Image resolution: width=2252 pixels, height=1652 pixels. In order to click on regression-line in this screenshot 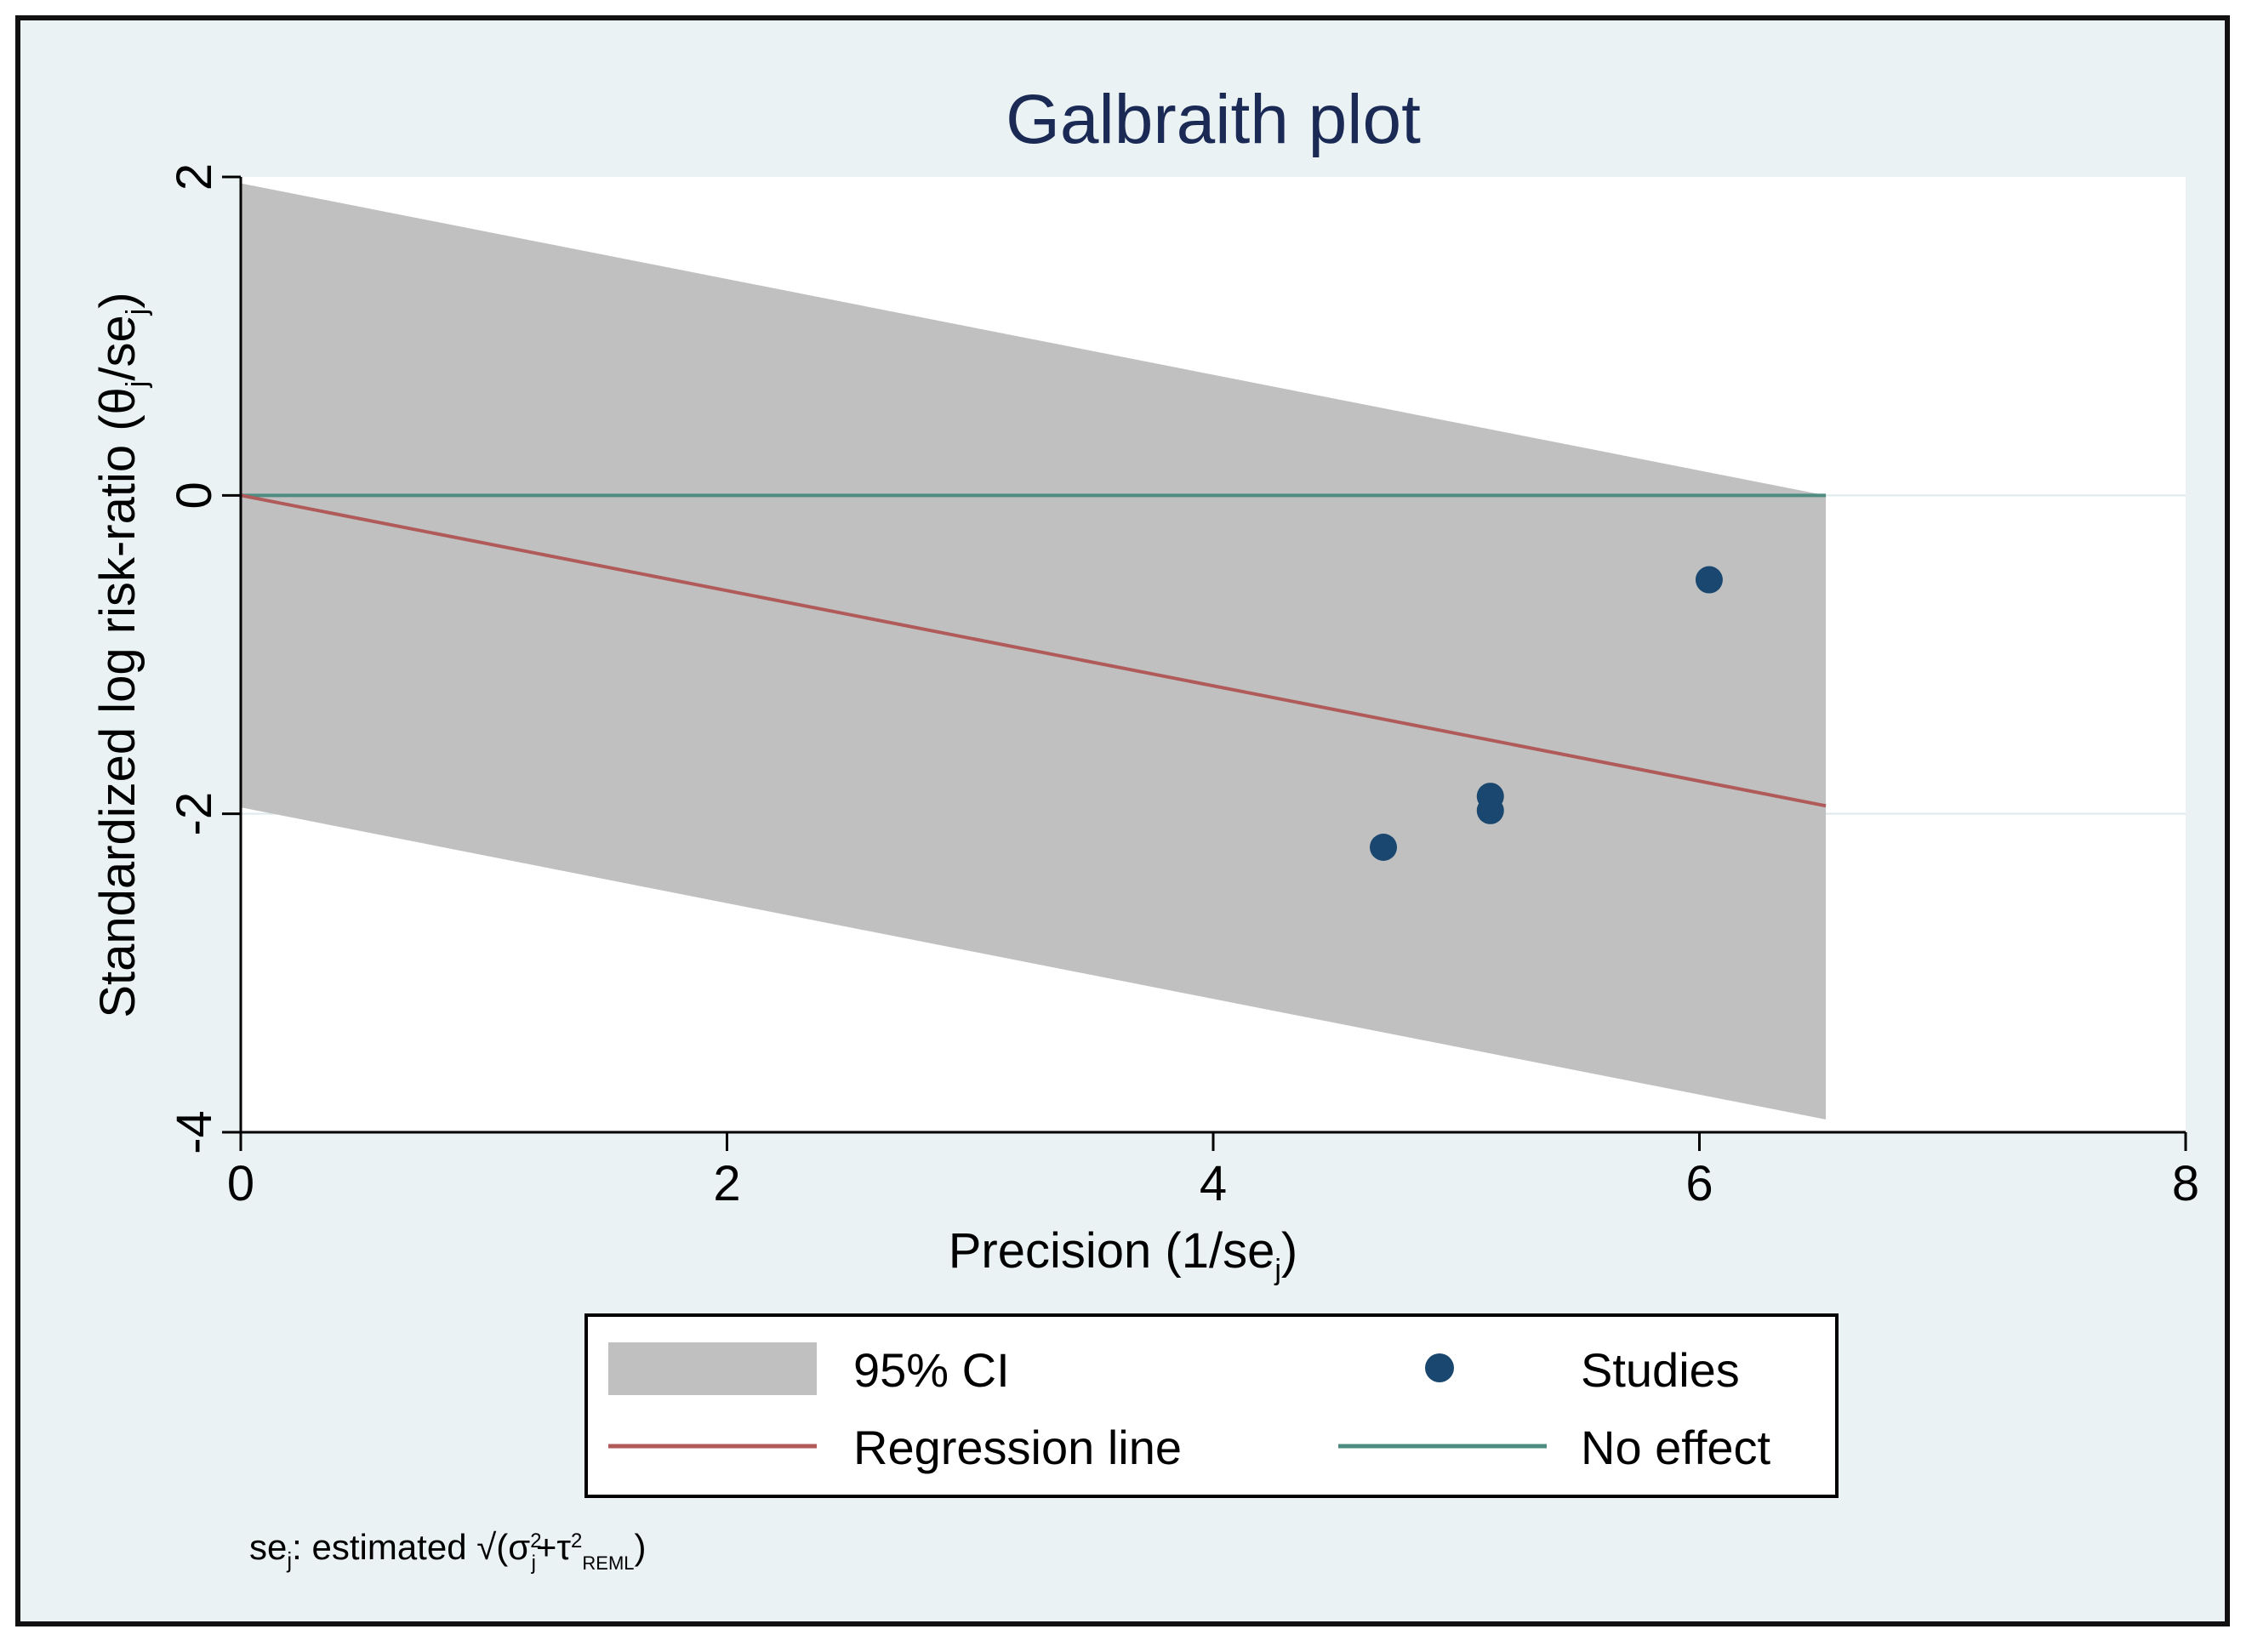, I will do `click(1033, 650)`.